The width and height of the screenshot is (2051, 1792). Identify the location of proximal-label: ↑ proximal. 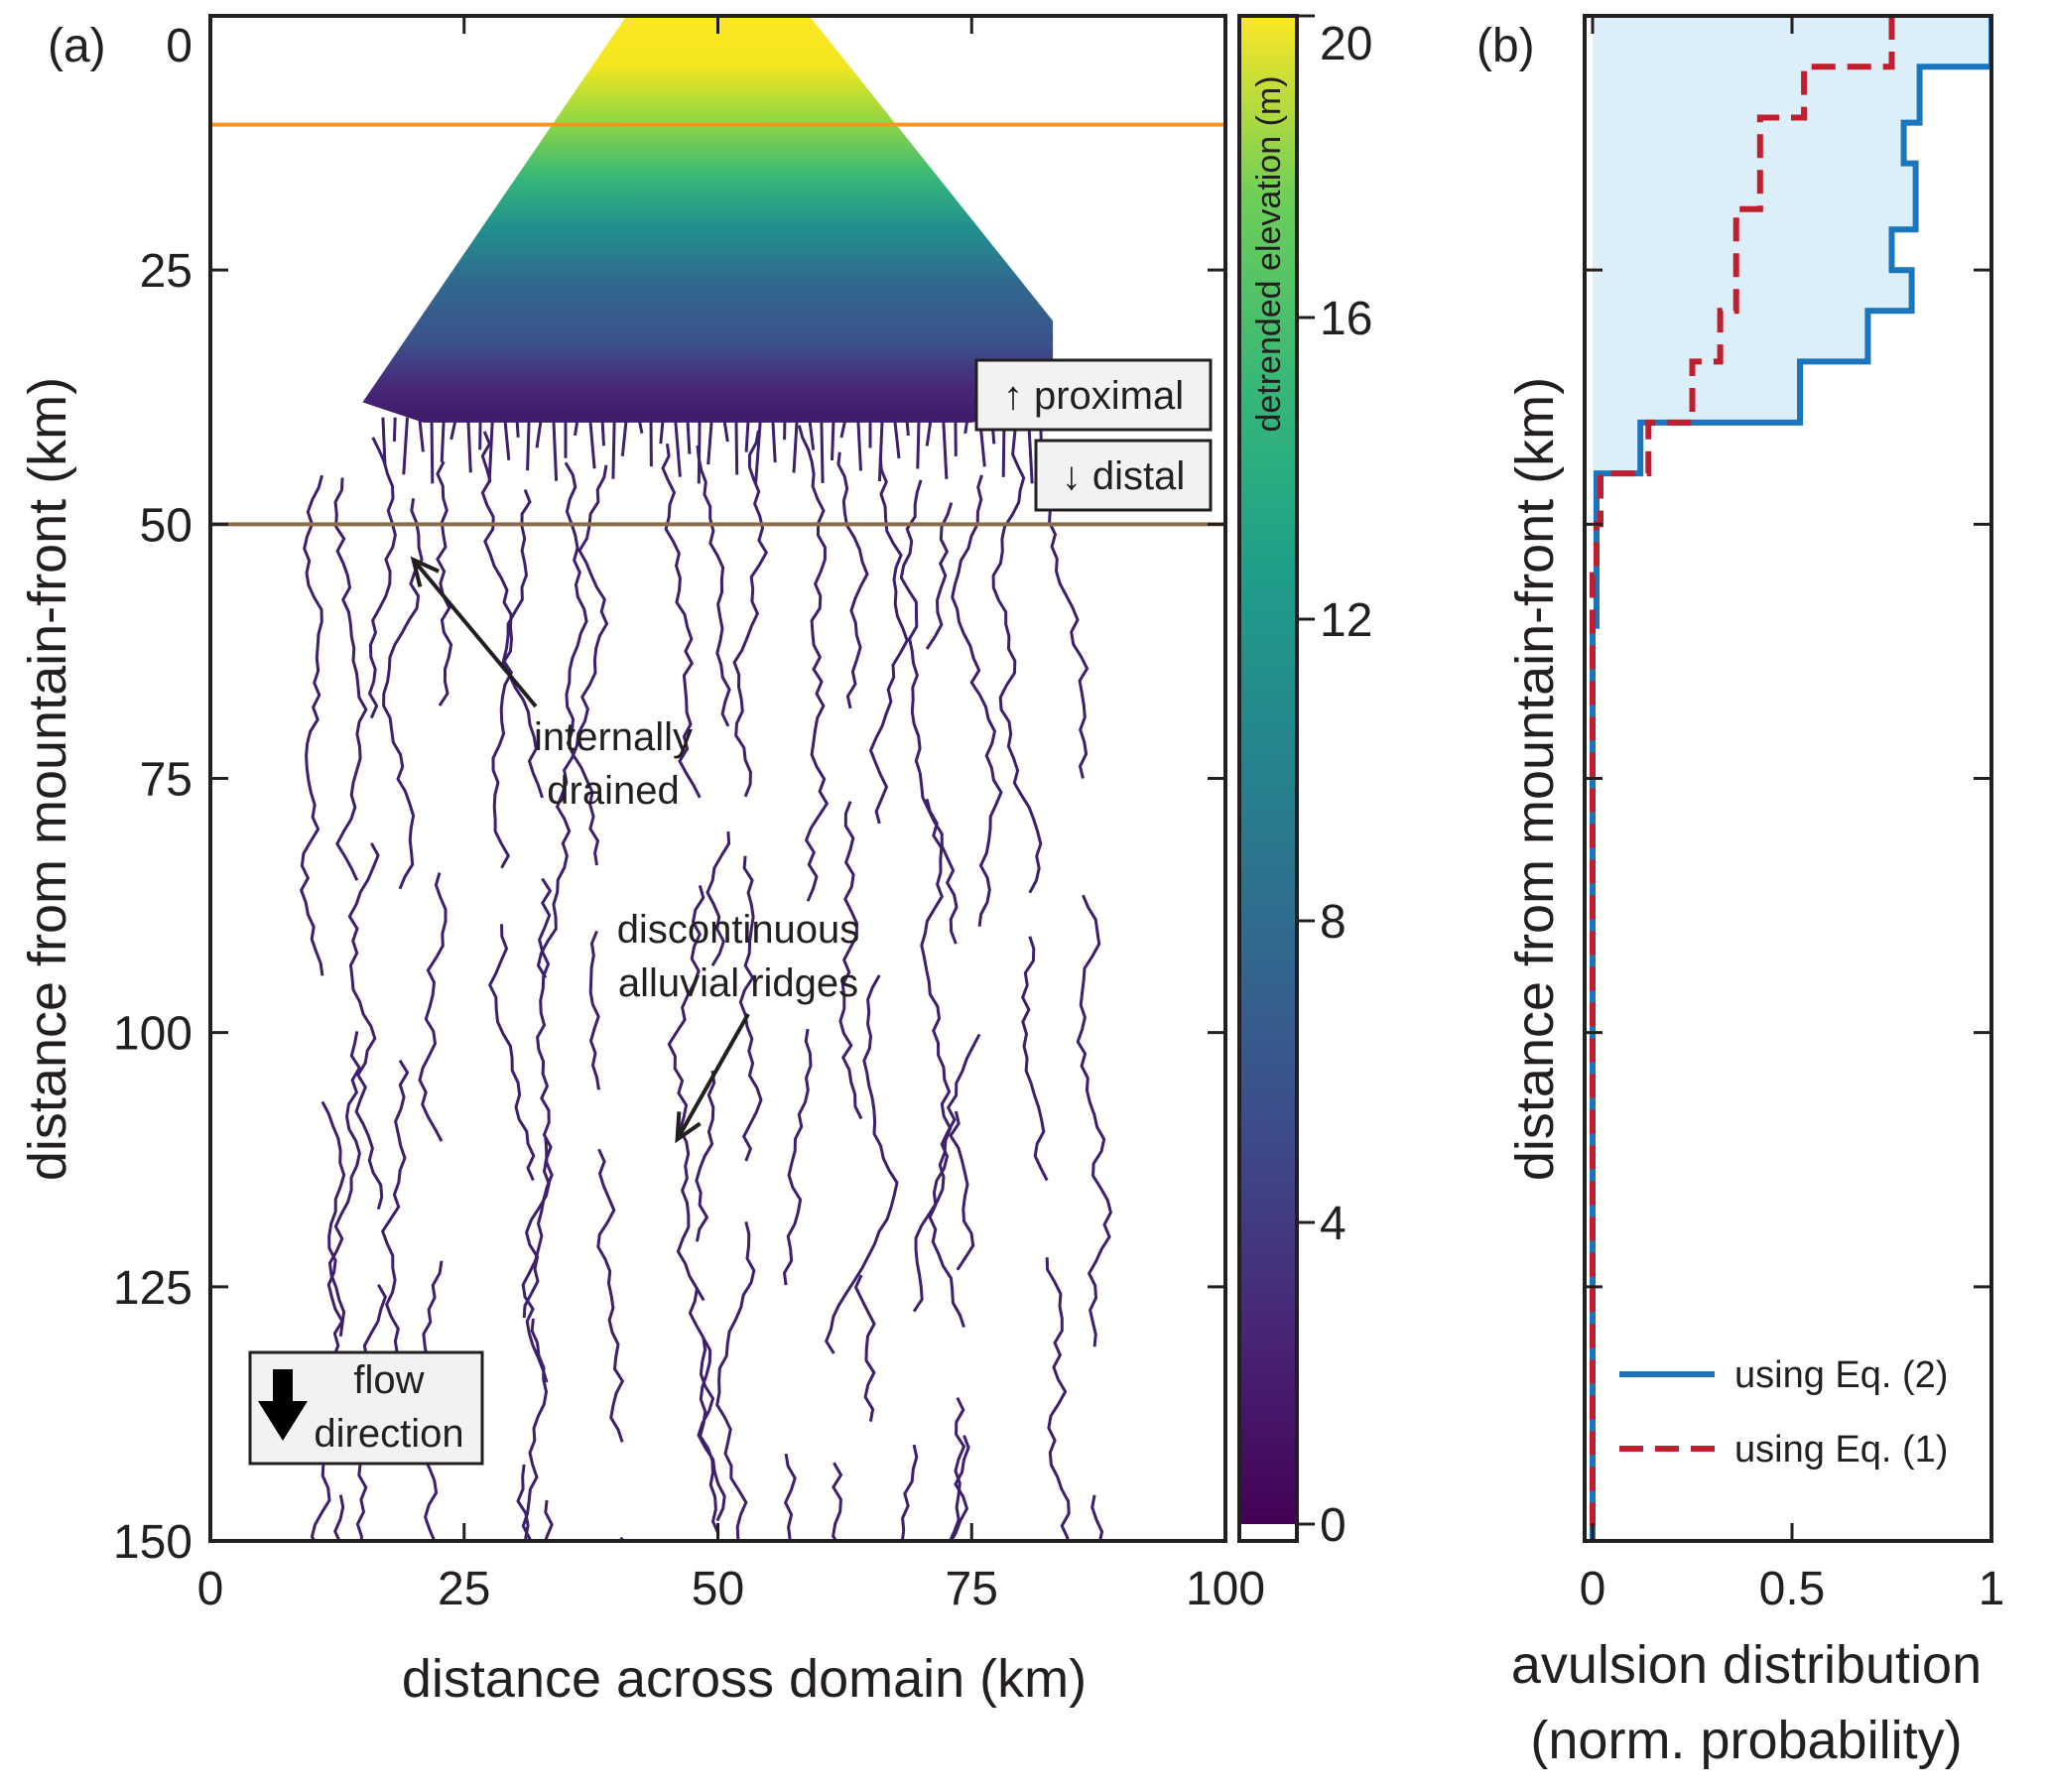
(1093, 396).